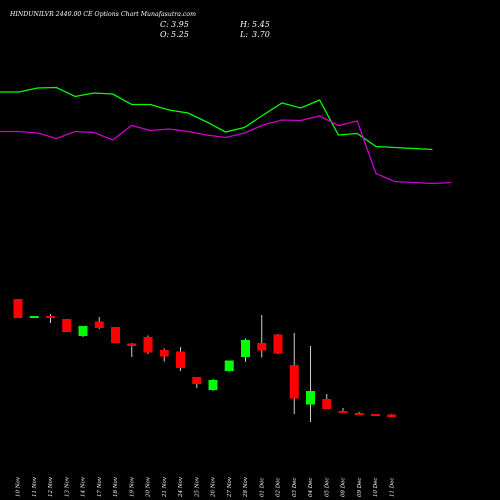 Image resolution: width=500 pixels, height=500 pixels. What do you see at coordinates (261, 24) in the screenshot?
I see `high-value: 5.45` at bounding box center [261, 24].